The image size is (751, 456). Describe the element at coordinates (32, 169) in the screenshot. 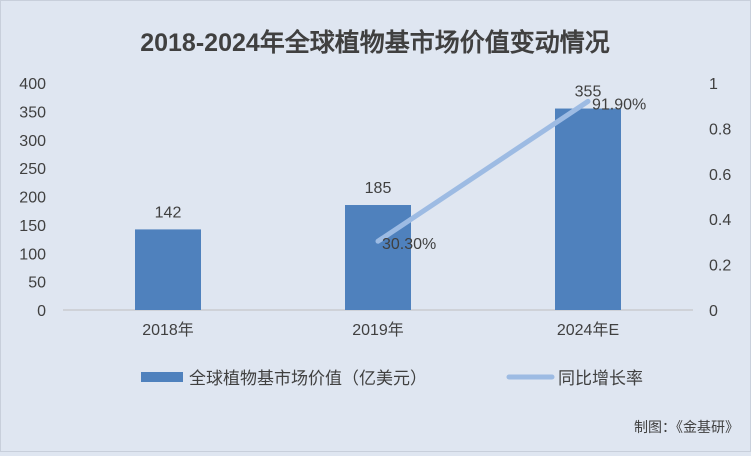

I see `y-left-tick-label: 250` at that location.